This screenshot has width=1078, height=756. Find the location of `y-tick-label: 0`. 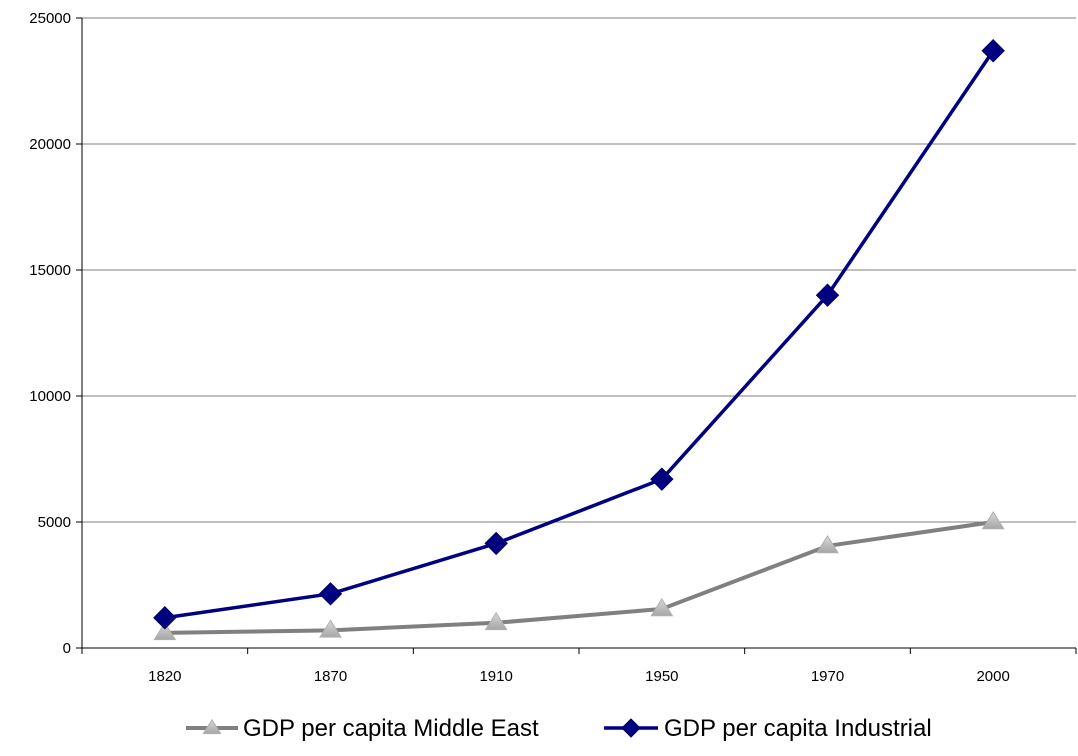

y-tick-label: 0 is located at coordinates (67, 648).